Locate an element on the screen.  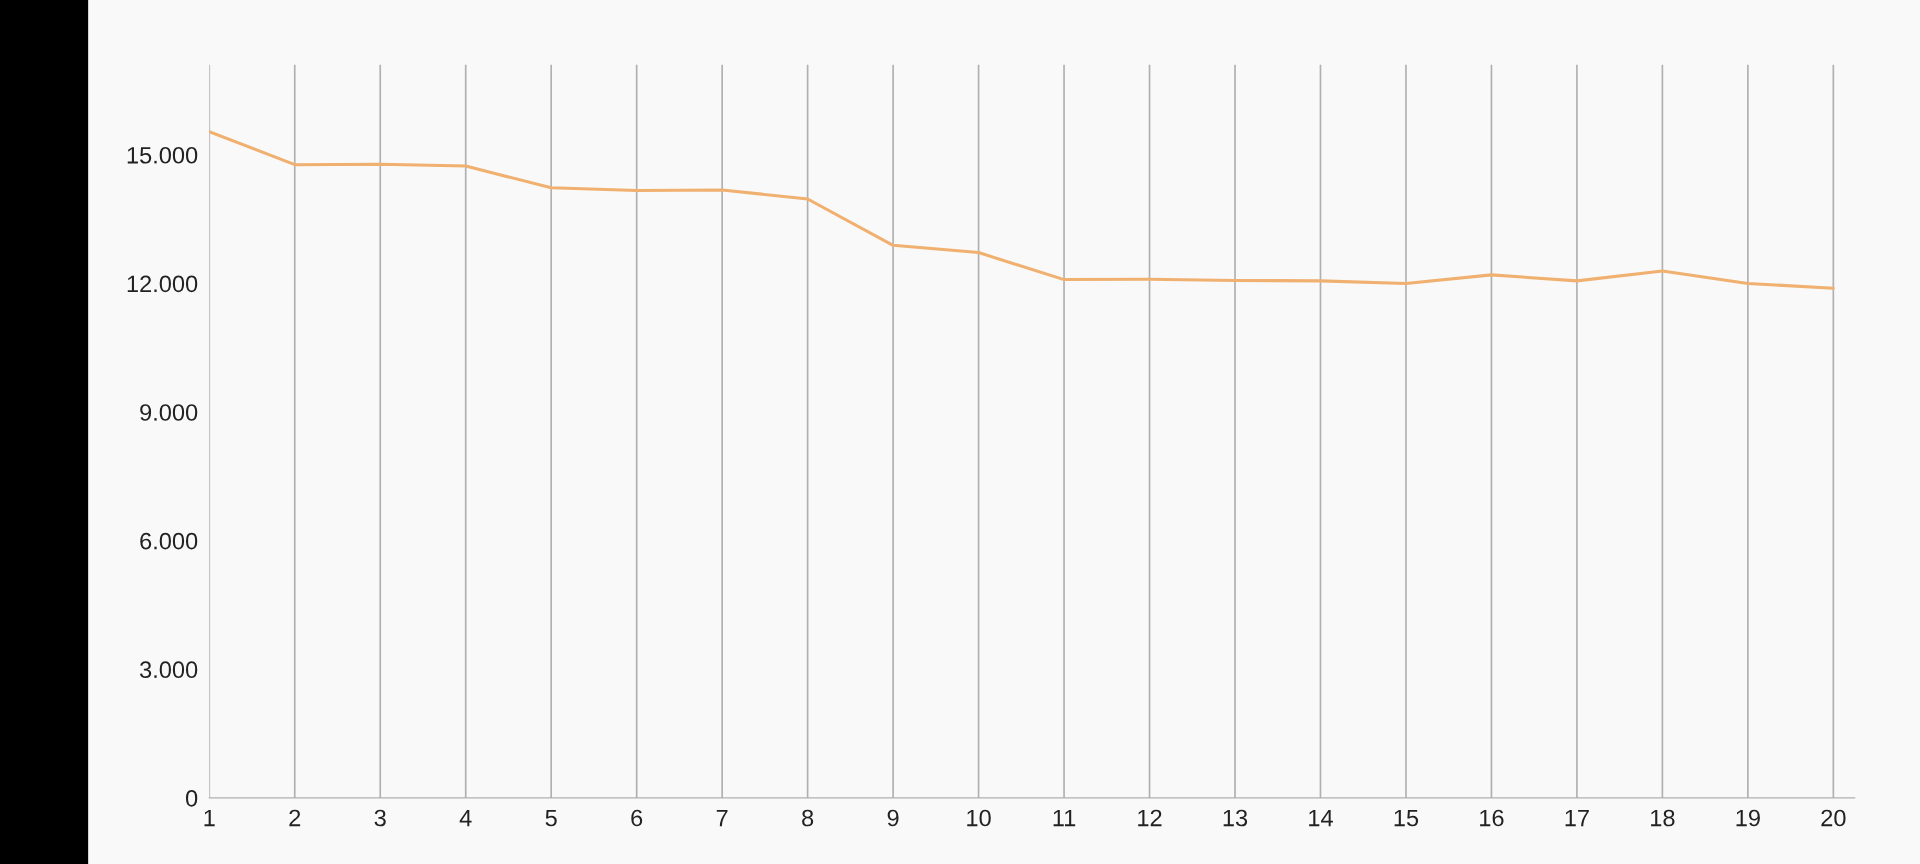
x-tick-label: 15 is located at coordinates (1406, 818).